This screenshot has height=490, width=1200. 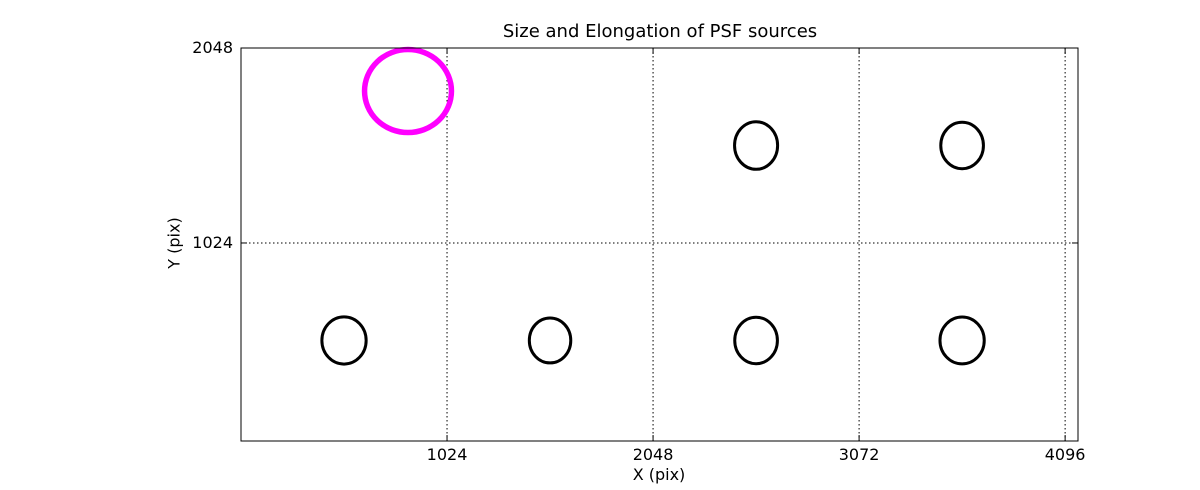 What do you see at coordinates (447, 454) in the screenshot?
I see `x-tick-label: 1024` at bounding box center [447, 454].